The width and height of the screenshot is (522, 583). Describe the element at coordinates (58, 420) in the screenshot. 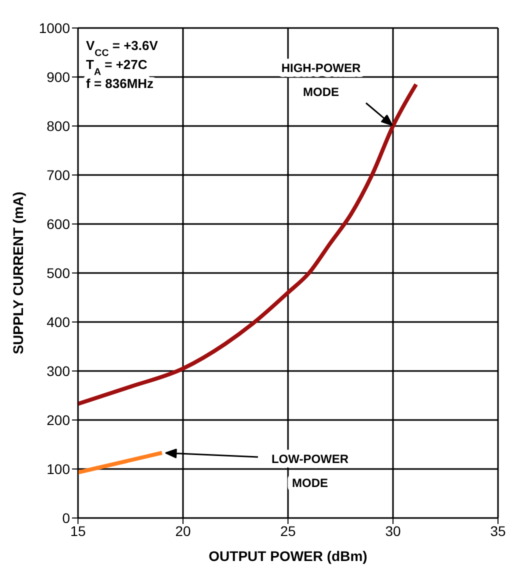

I see `y-tick-label: 200` at that location.